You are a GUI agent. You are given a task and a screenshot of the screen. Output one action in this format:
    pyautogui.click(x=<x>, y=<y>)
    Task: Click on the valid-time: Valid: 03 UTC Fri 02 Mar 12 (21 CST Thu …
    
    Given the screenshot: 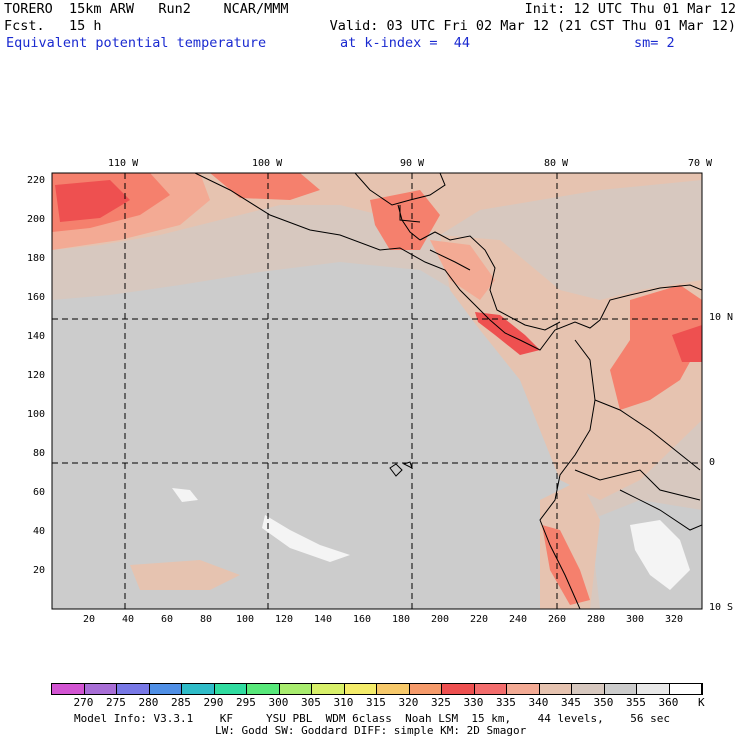 What is the action you would take?
    pyautogui.click(x=532, y=26)
    